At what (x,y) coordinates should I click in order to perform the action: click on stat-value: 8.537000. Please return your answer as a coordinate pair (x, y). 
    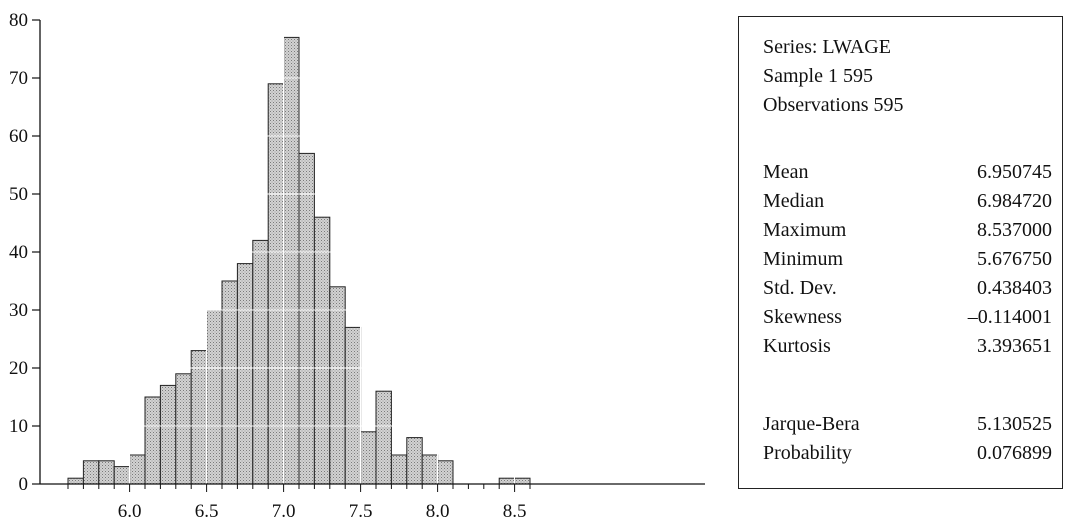
    Looking at the image, I should click on (1014, 230).